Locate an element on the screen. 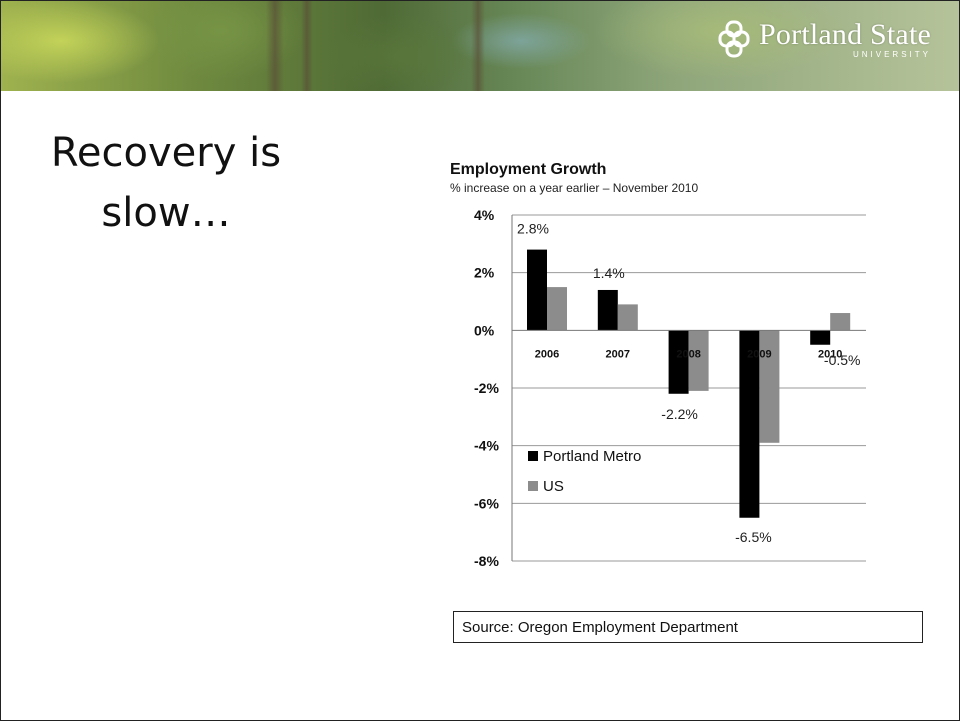  legend-label: US is located at coordinates (553, 486).